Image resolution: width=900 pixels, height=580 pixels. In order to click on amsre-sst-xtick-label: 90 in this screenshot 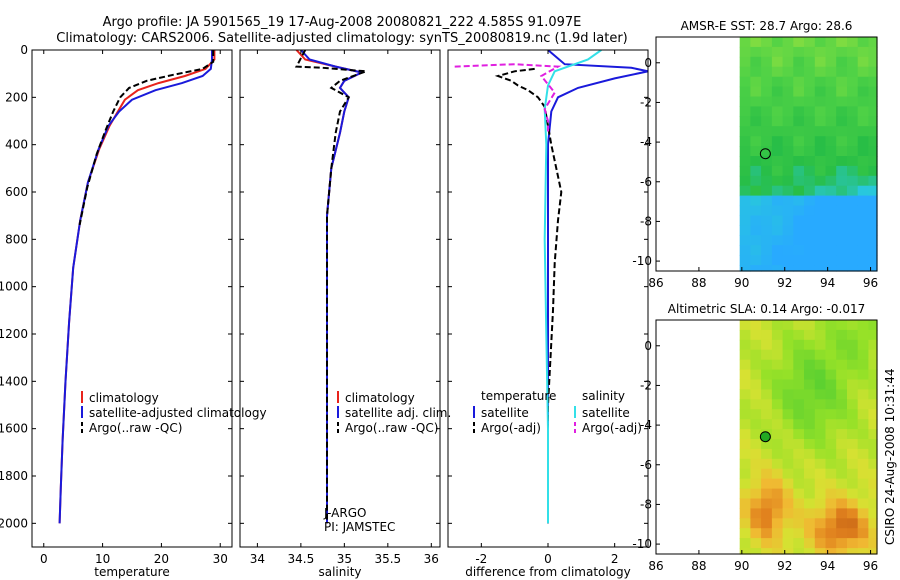, I will do `click(741, 283)`.